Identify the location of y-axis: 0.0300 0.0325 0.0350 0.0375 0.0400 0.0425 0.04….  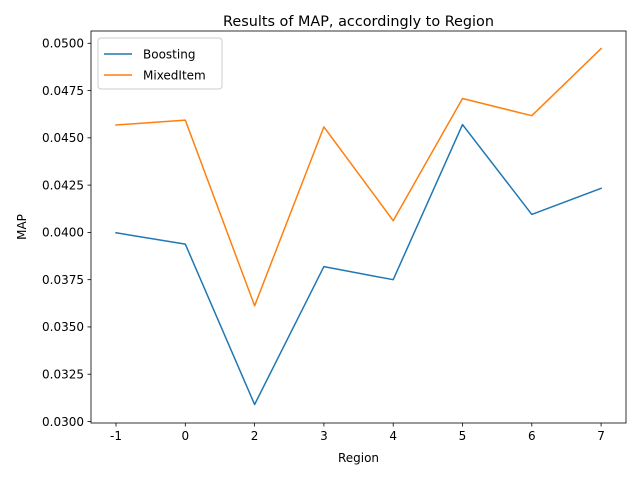
(66, 233).